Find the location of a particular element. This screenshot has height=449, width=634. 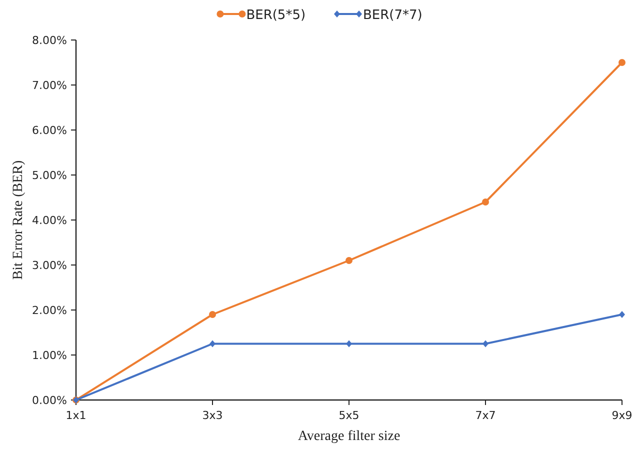

x-tick-label: 9x9 is located at coordinates (622, 415).